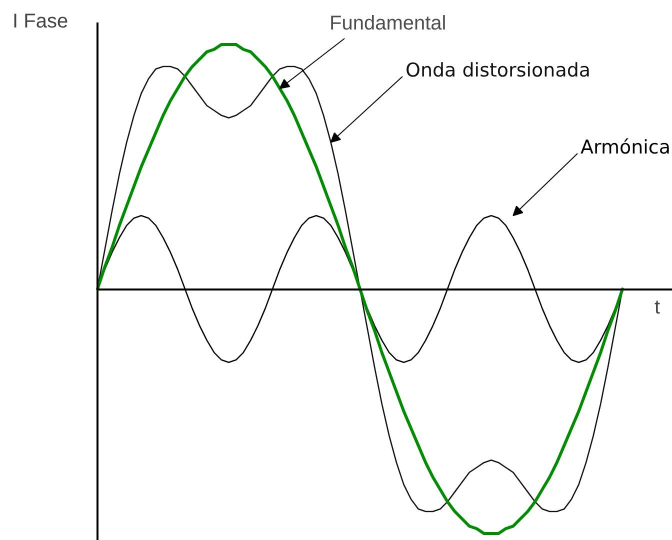  What do you see at coordinates (625, 147) in the screenshot?
I see `text: Armónica` at bounding box center [625, 147].